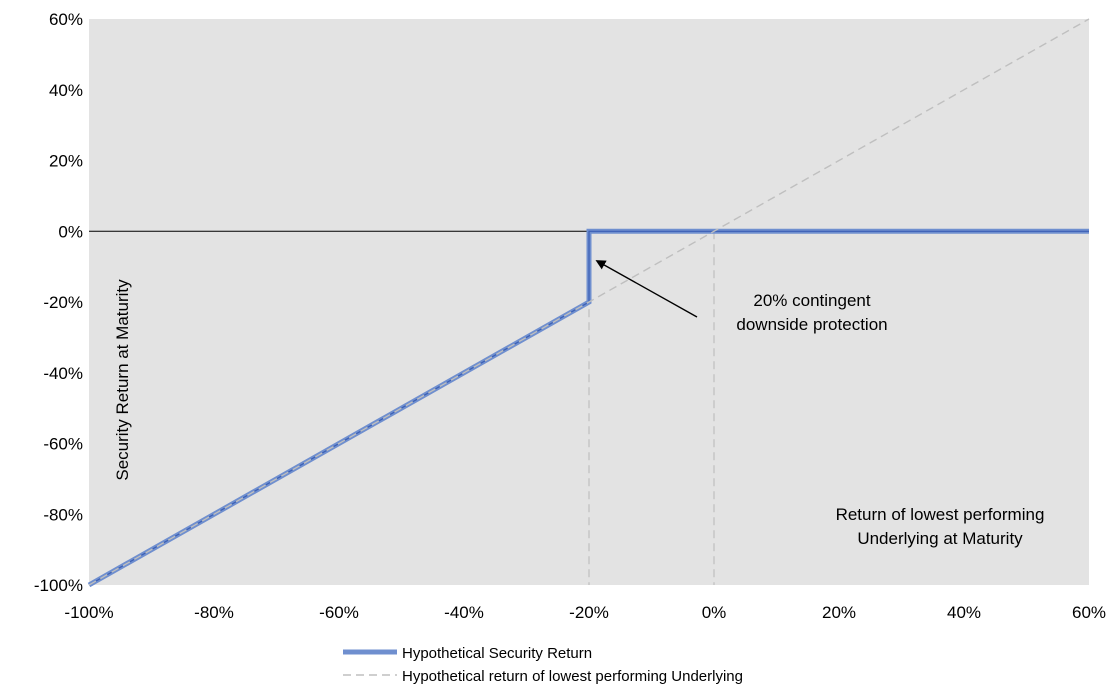 This screenshot has width=1111, height=685. I want to click on x-axis-label-line: Return of lowest performing, so click(940, 514).